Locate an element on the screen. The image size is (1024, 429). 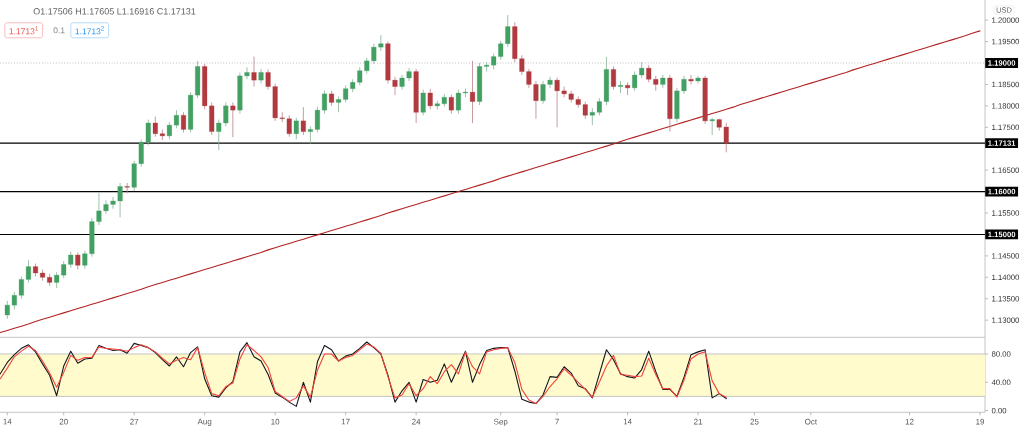
x-tick-label: 24 is located at coordinates (416, 421).